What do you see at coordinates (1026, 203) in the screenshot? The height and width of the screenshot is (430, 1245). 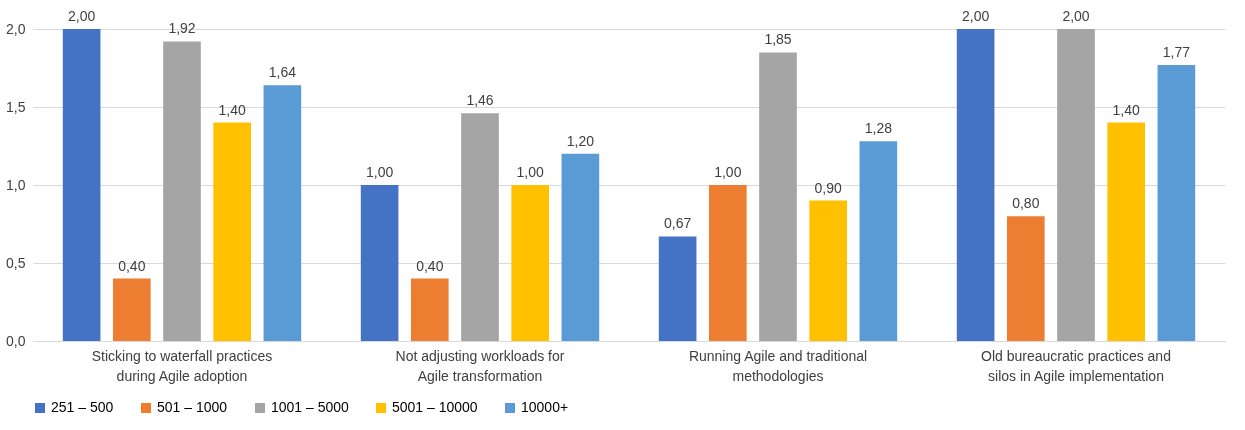 I see `data-label: 0,80` at bounding box center [1026, 203].